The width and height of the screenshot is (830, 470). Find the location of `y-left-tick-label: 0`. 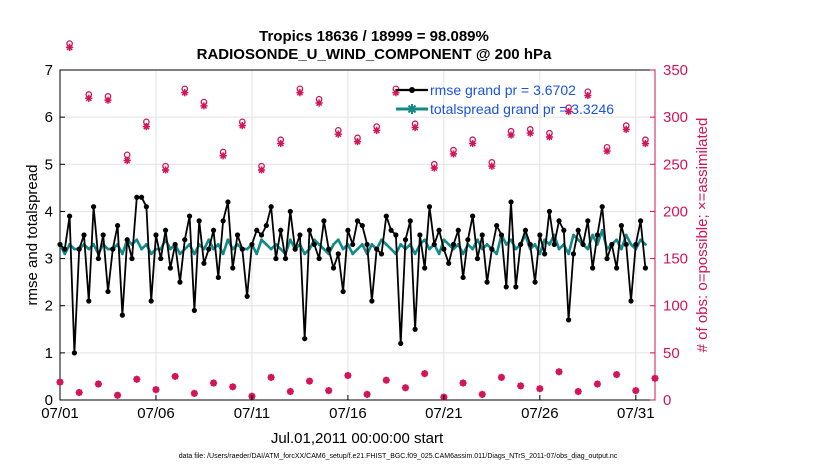

y-left-tick-label: 0 is located at coordinates (49, 400).